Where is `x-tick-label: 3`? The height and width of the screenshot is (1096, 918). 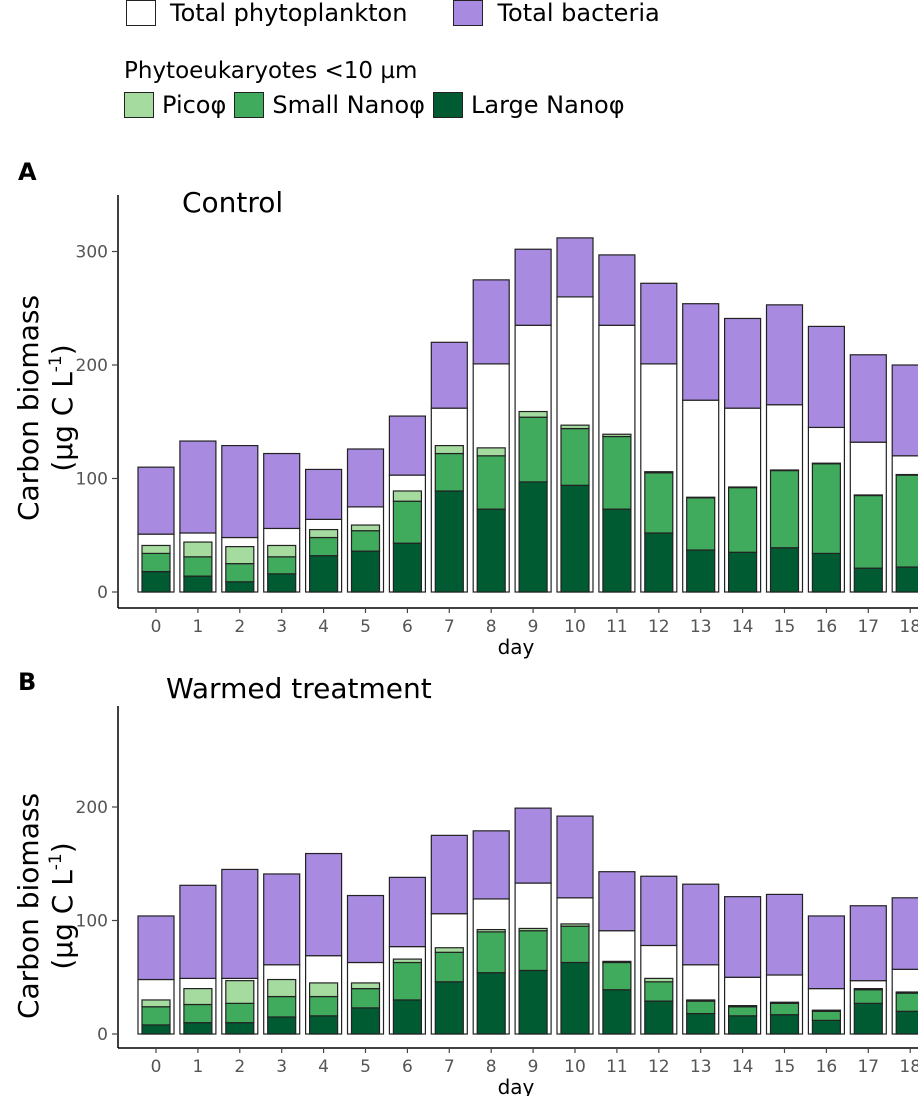 x-tick-label: 3 is located at coordinates (281, 627).